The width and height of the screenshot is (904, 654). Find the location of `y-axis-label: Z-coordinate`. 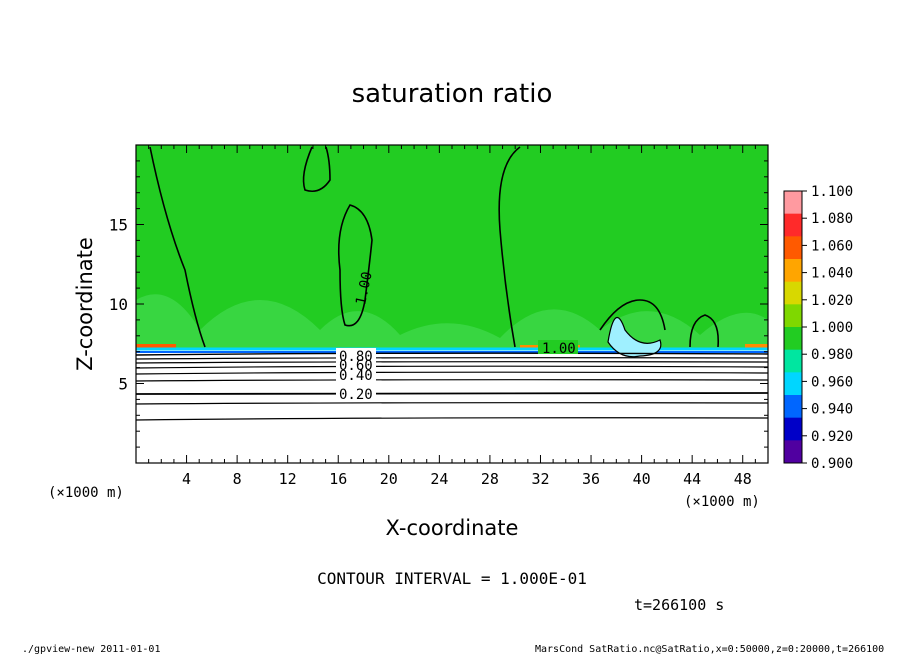

y-axis-label: Z-coordinate is located at coordinates (85, 304).